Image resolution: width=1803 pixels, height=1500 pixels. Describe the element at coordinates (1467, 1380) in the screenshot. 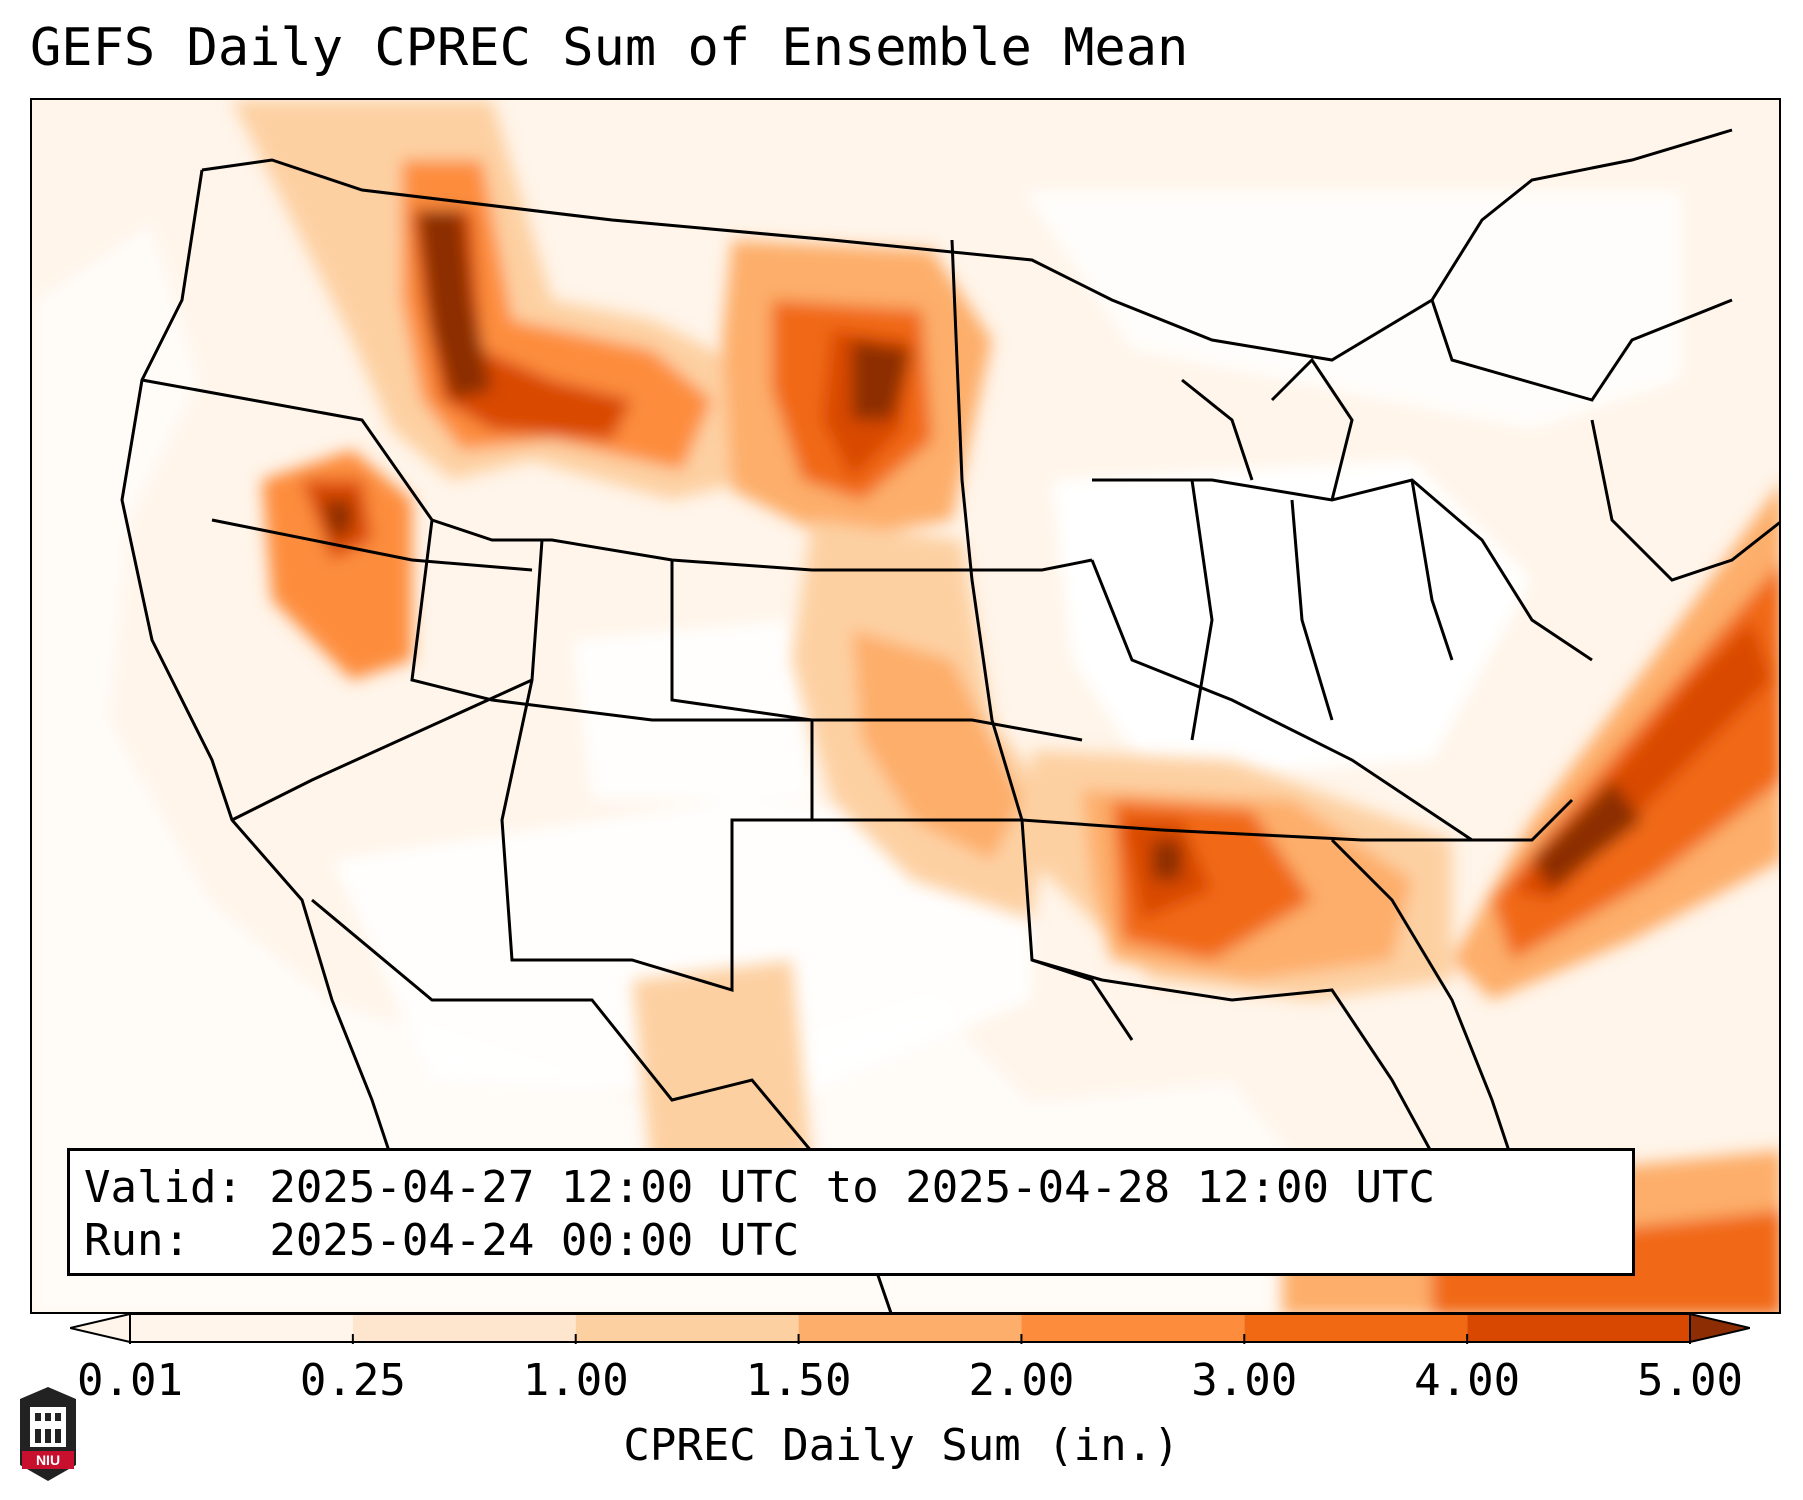

I see `colorbar-tick-label: 4.00` at that location.